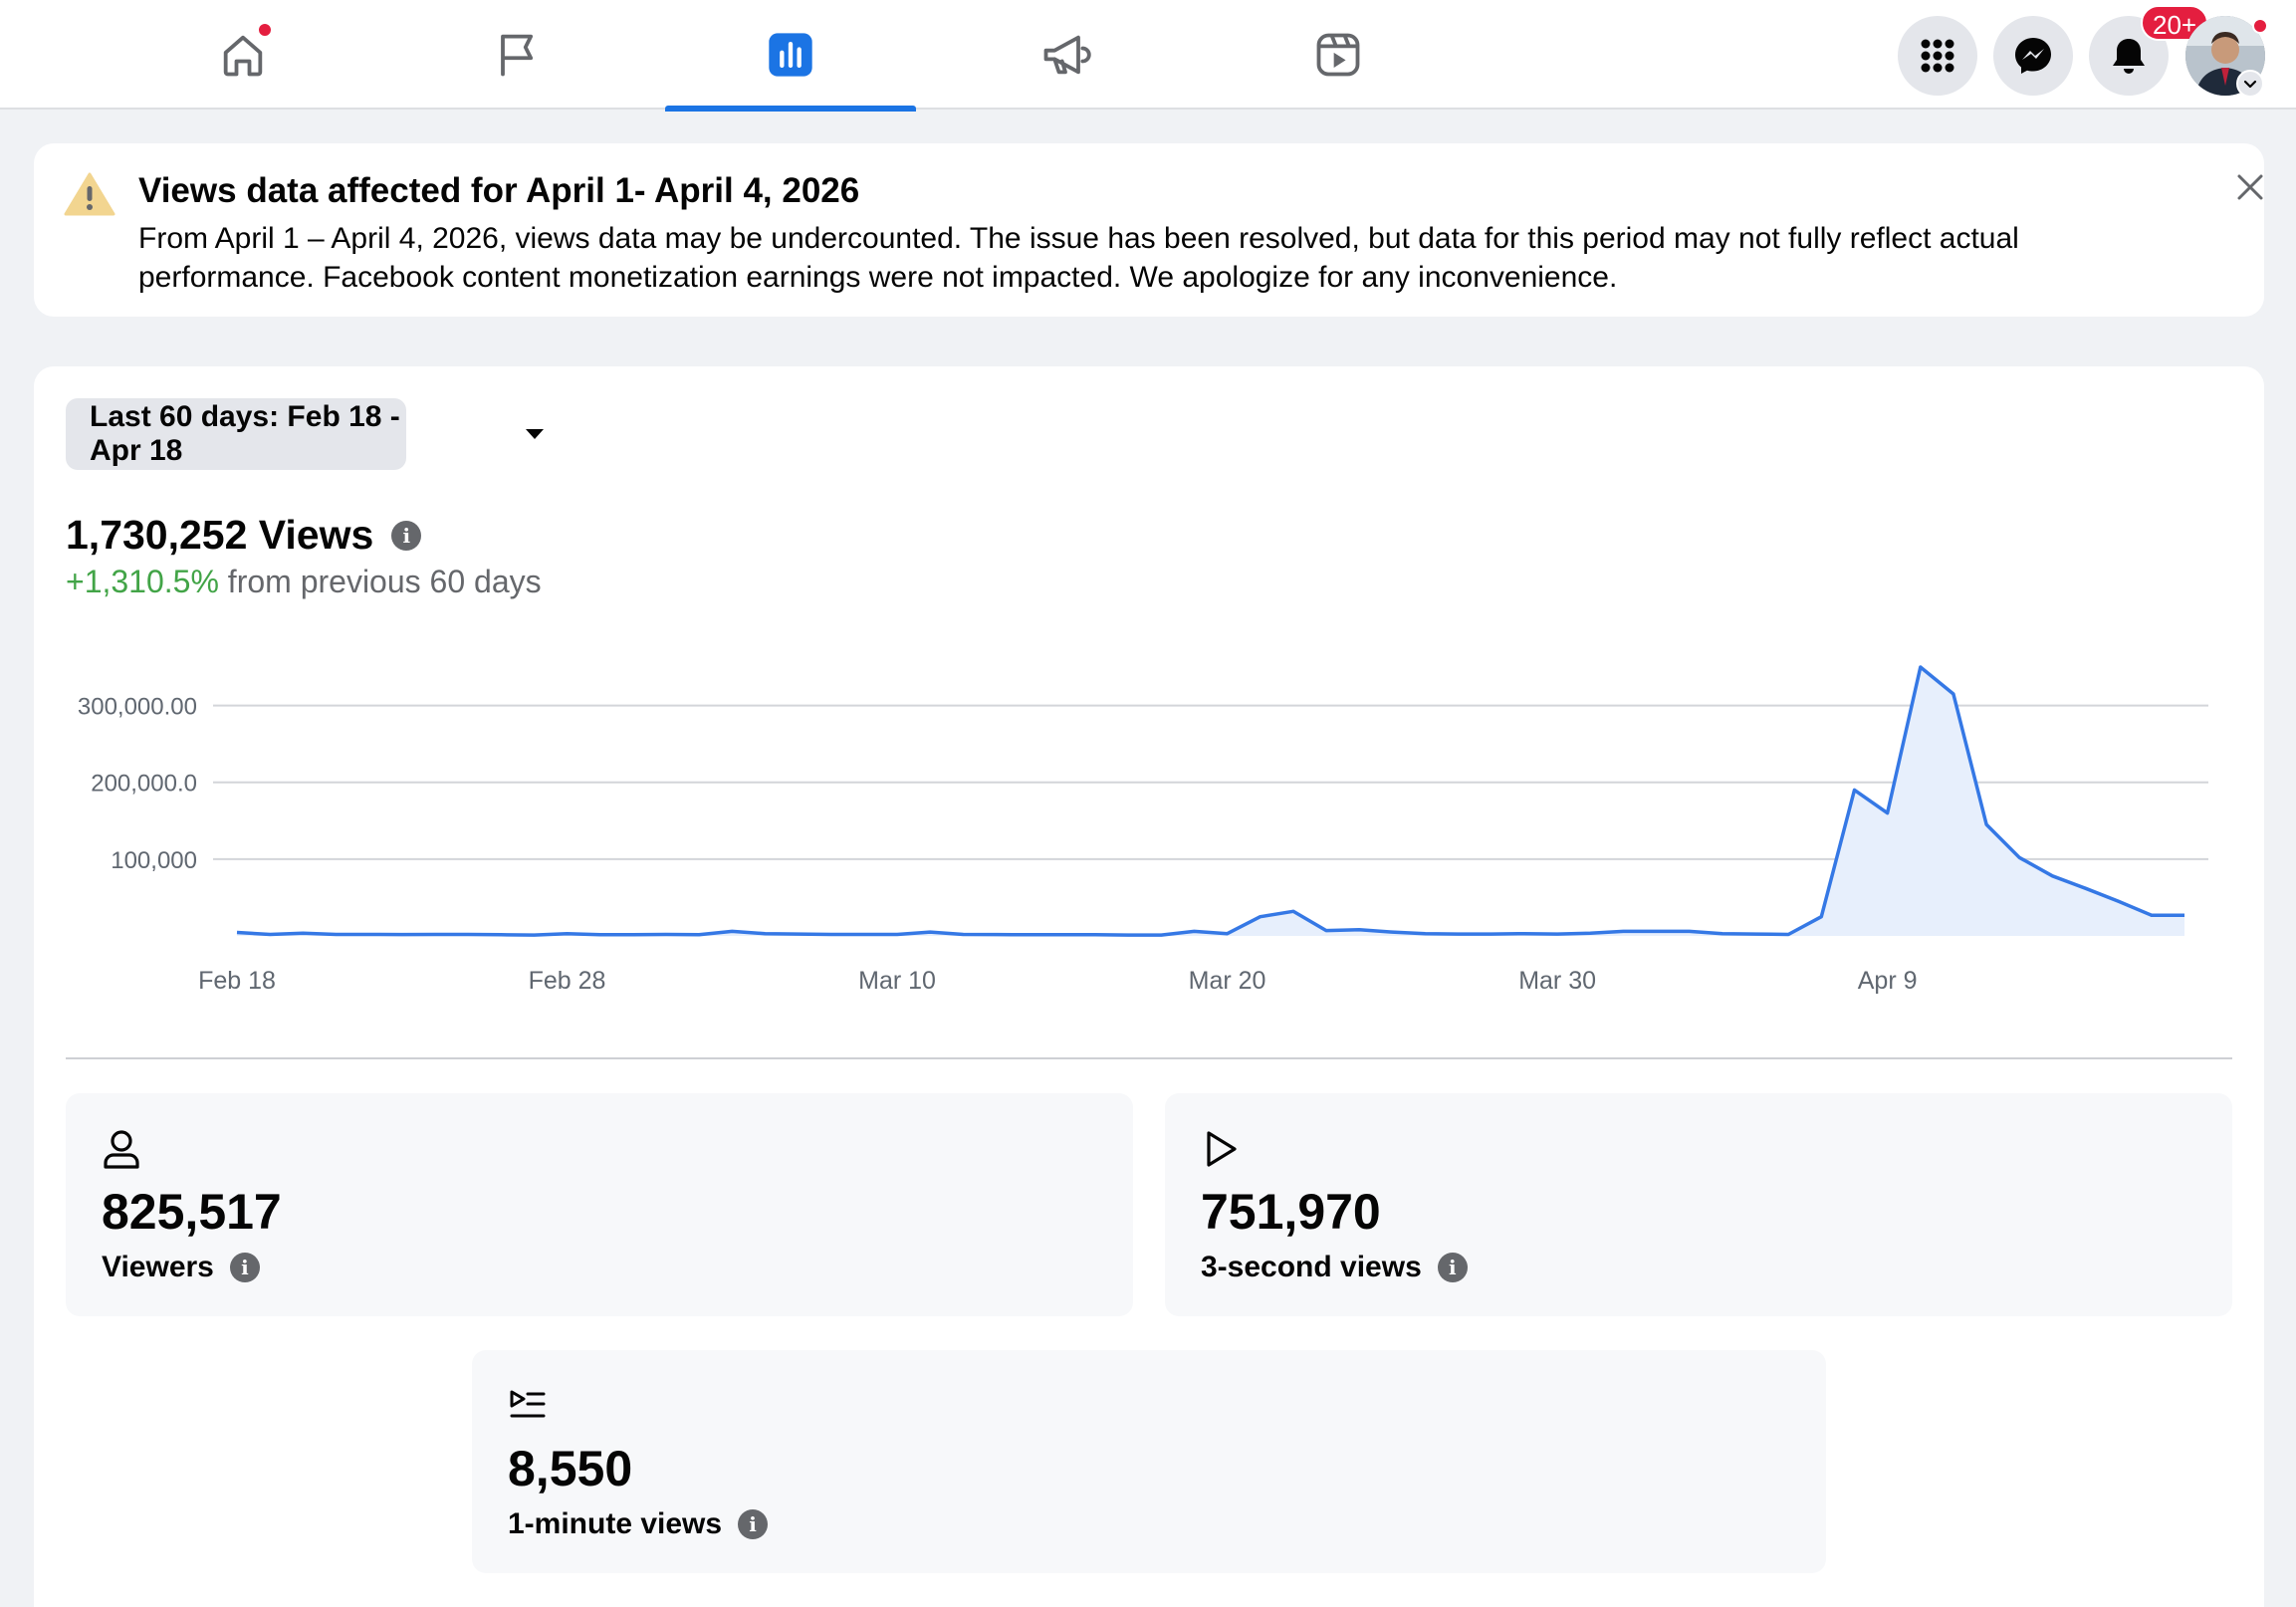  I want to click on play-list-icon, so click(528, 1404).